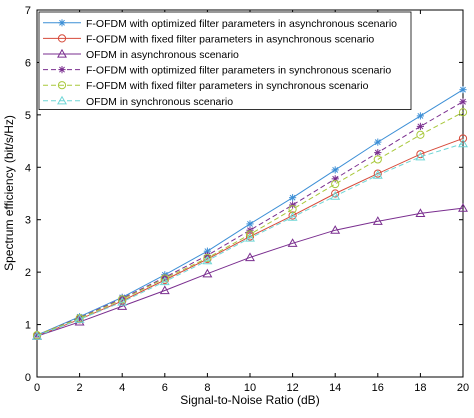 The width and height of the screenshot is (474, 418). Describe the element at coordinates (463, 388) in the screenshot. I see `x-tick-label: 20` at that location.